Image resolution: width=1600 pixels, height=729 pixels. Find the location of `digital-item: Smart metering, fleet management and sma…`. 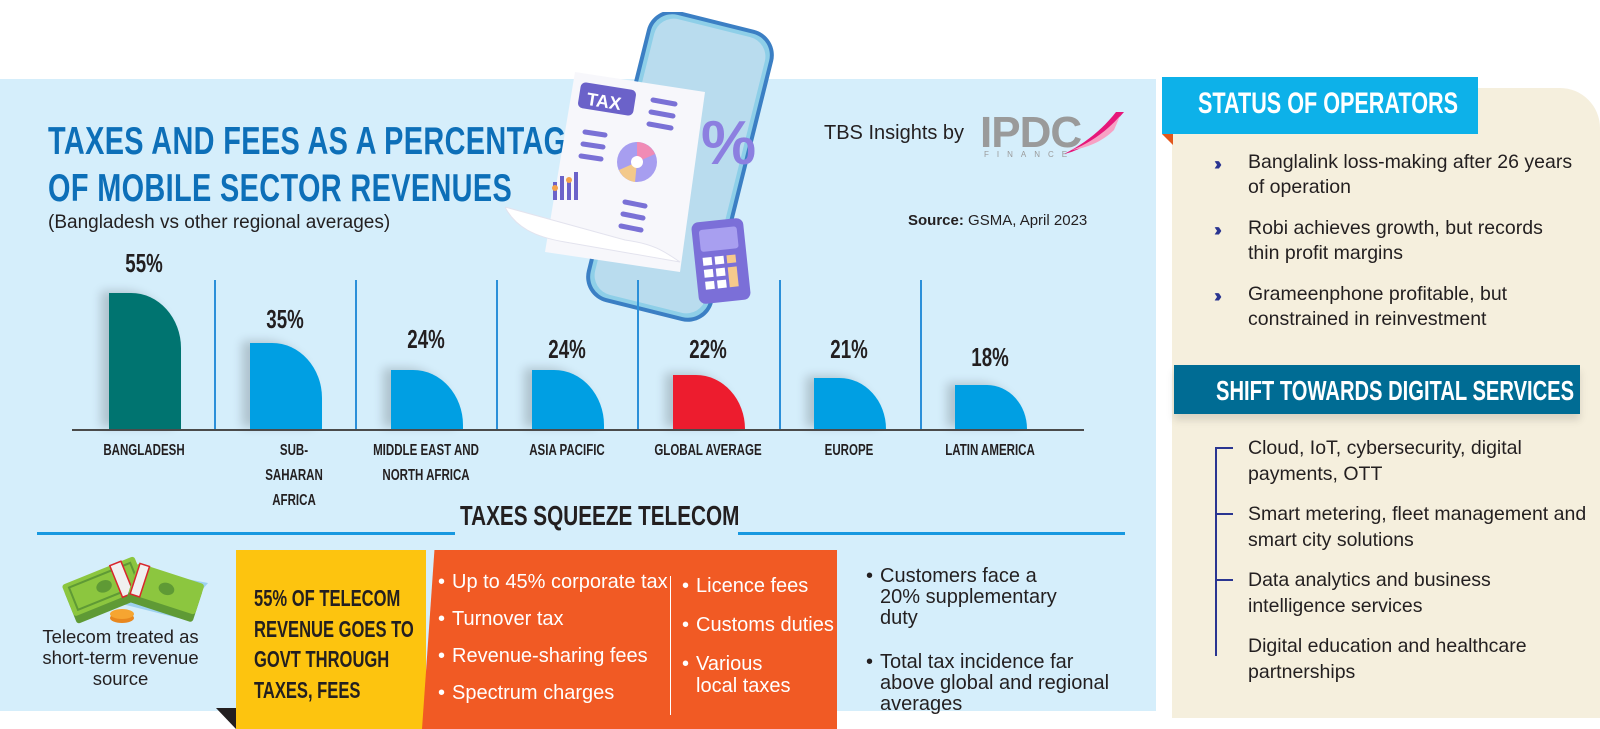

digital-item: Smart metering, fleet management and sma… is located at coordinates (1402, 534).